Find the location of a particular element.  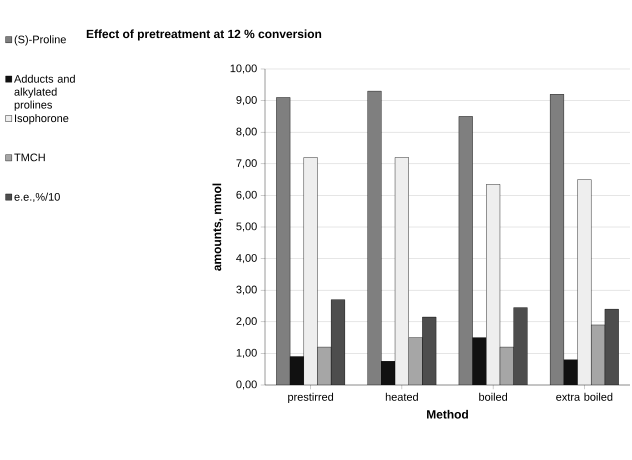

y-tick-label: 2,00 is located at coordinates (246, 321).